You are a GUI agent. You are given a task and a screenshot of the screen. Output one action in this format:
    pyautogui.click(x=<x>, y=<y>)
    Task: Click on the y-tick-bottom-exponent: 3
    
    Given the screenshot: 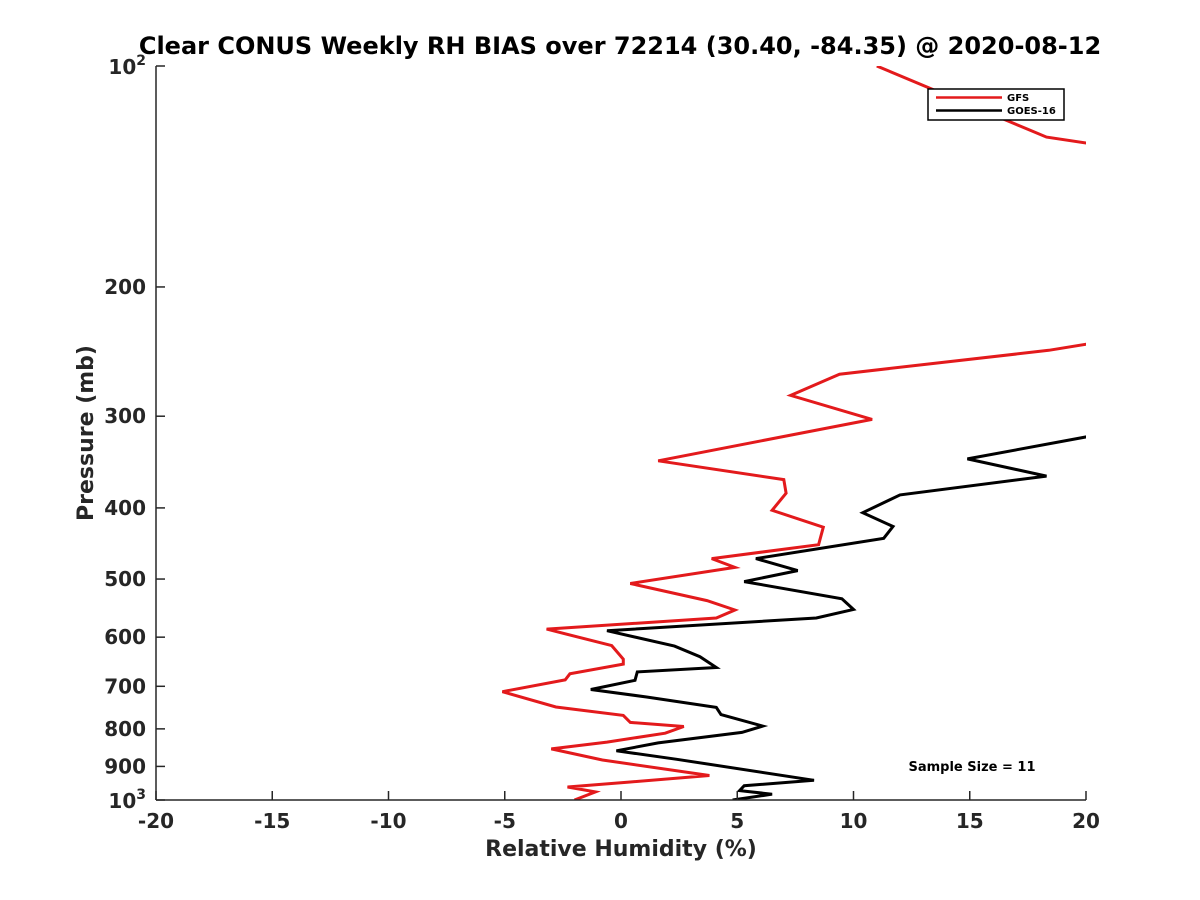 What is the action you would take?
    pyautogui.click(x=141, y=795)
    